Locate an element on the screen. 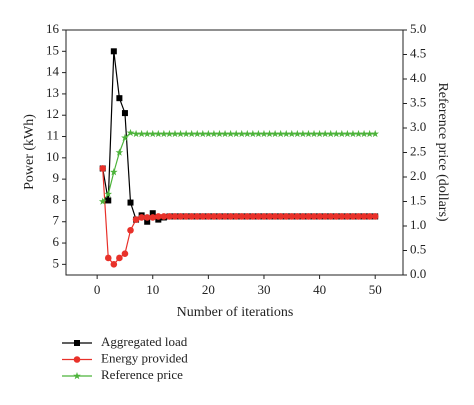  y-tick-label: 11 is located at coordinates (52, 135).